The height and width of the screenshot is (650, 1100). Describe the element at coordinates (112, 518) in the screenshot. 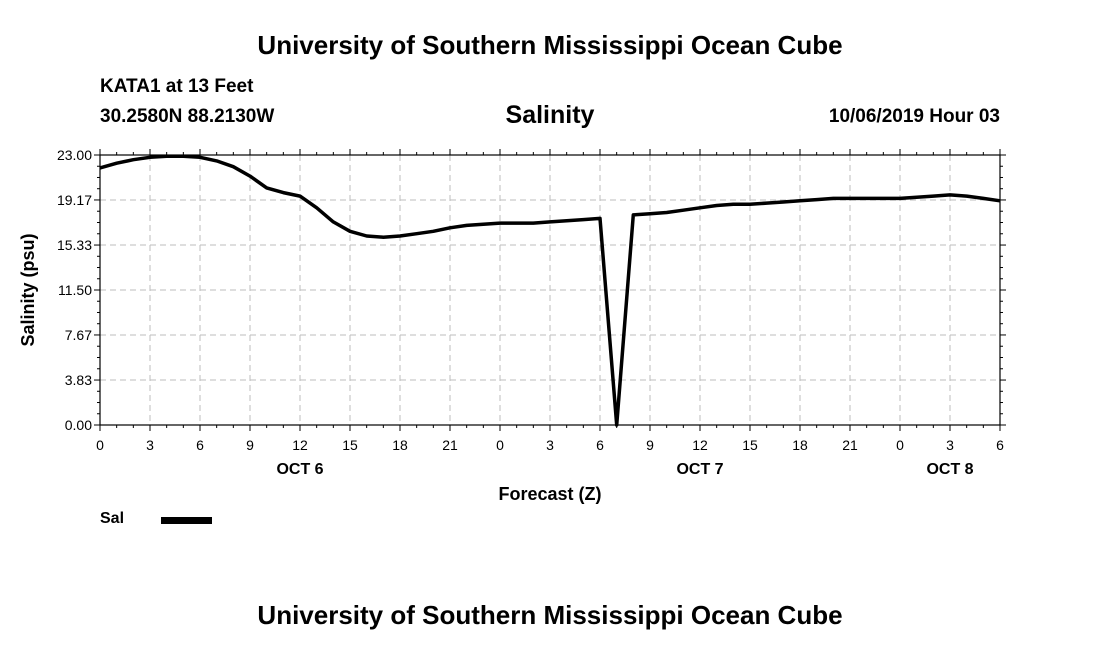

I see `legend-label: Sal` at that location.